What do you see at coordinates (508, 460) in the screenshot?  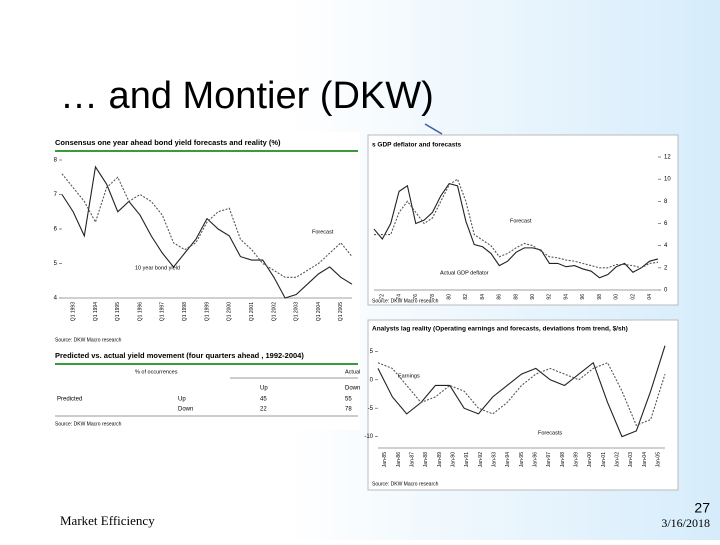 I see `x-tick-label: Jan-94` at bounding box center [508, 460].